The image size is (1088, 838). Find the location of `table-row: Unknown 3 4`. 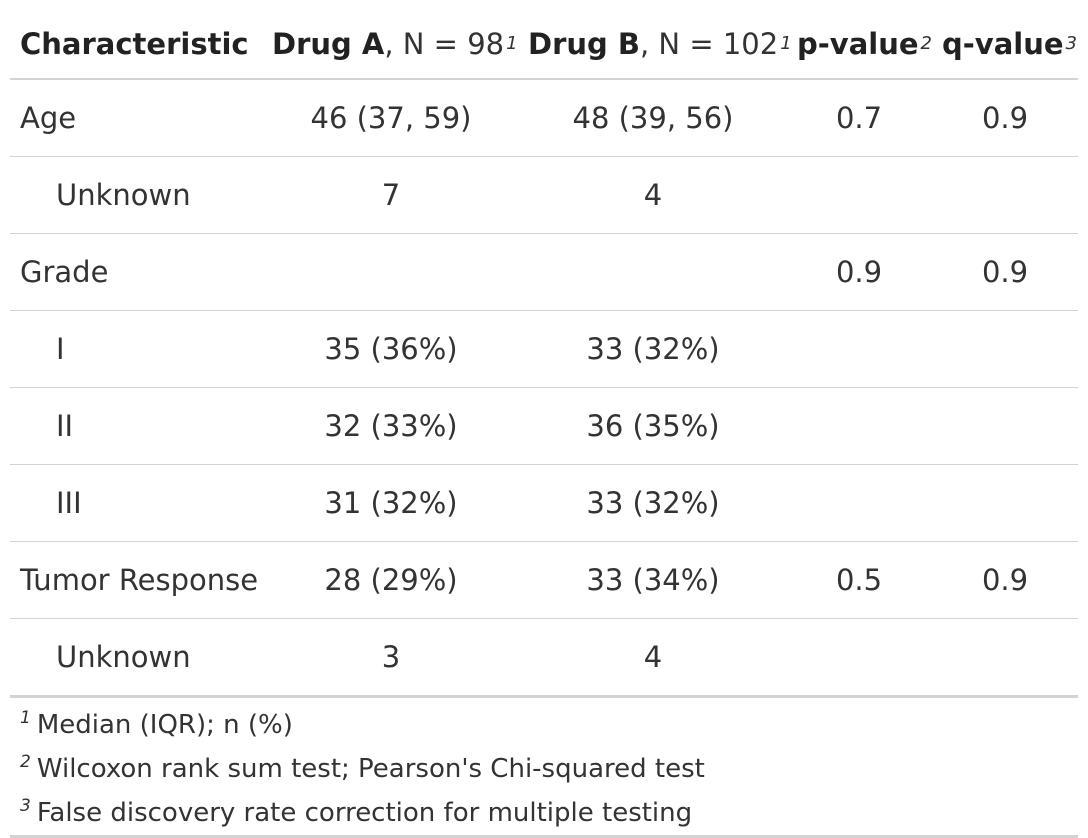

table-row: Unknown 3 4 is located at coordinates (544, 658).